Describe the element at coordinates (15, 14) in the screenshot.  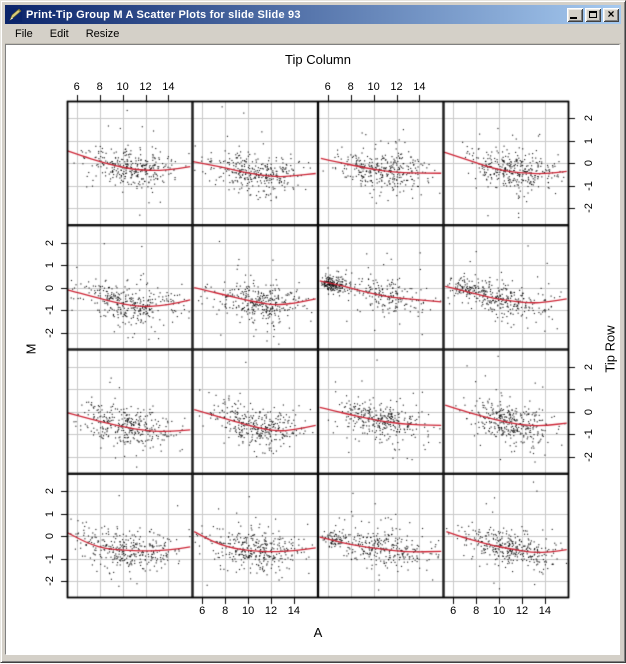
I see `app-icon` at that location.